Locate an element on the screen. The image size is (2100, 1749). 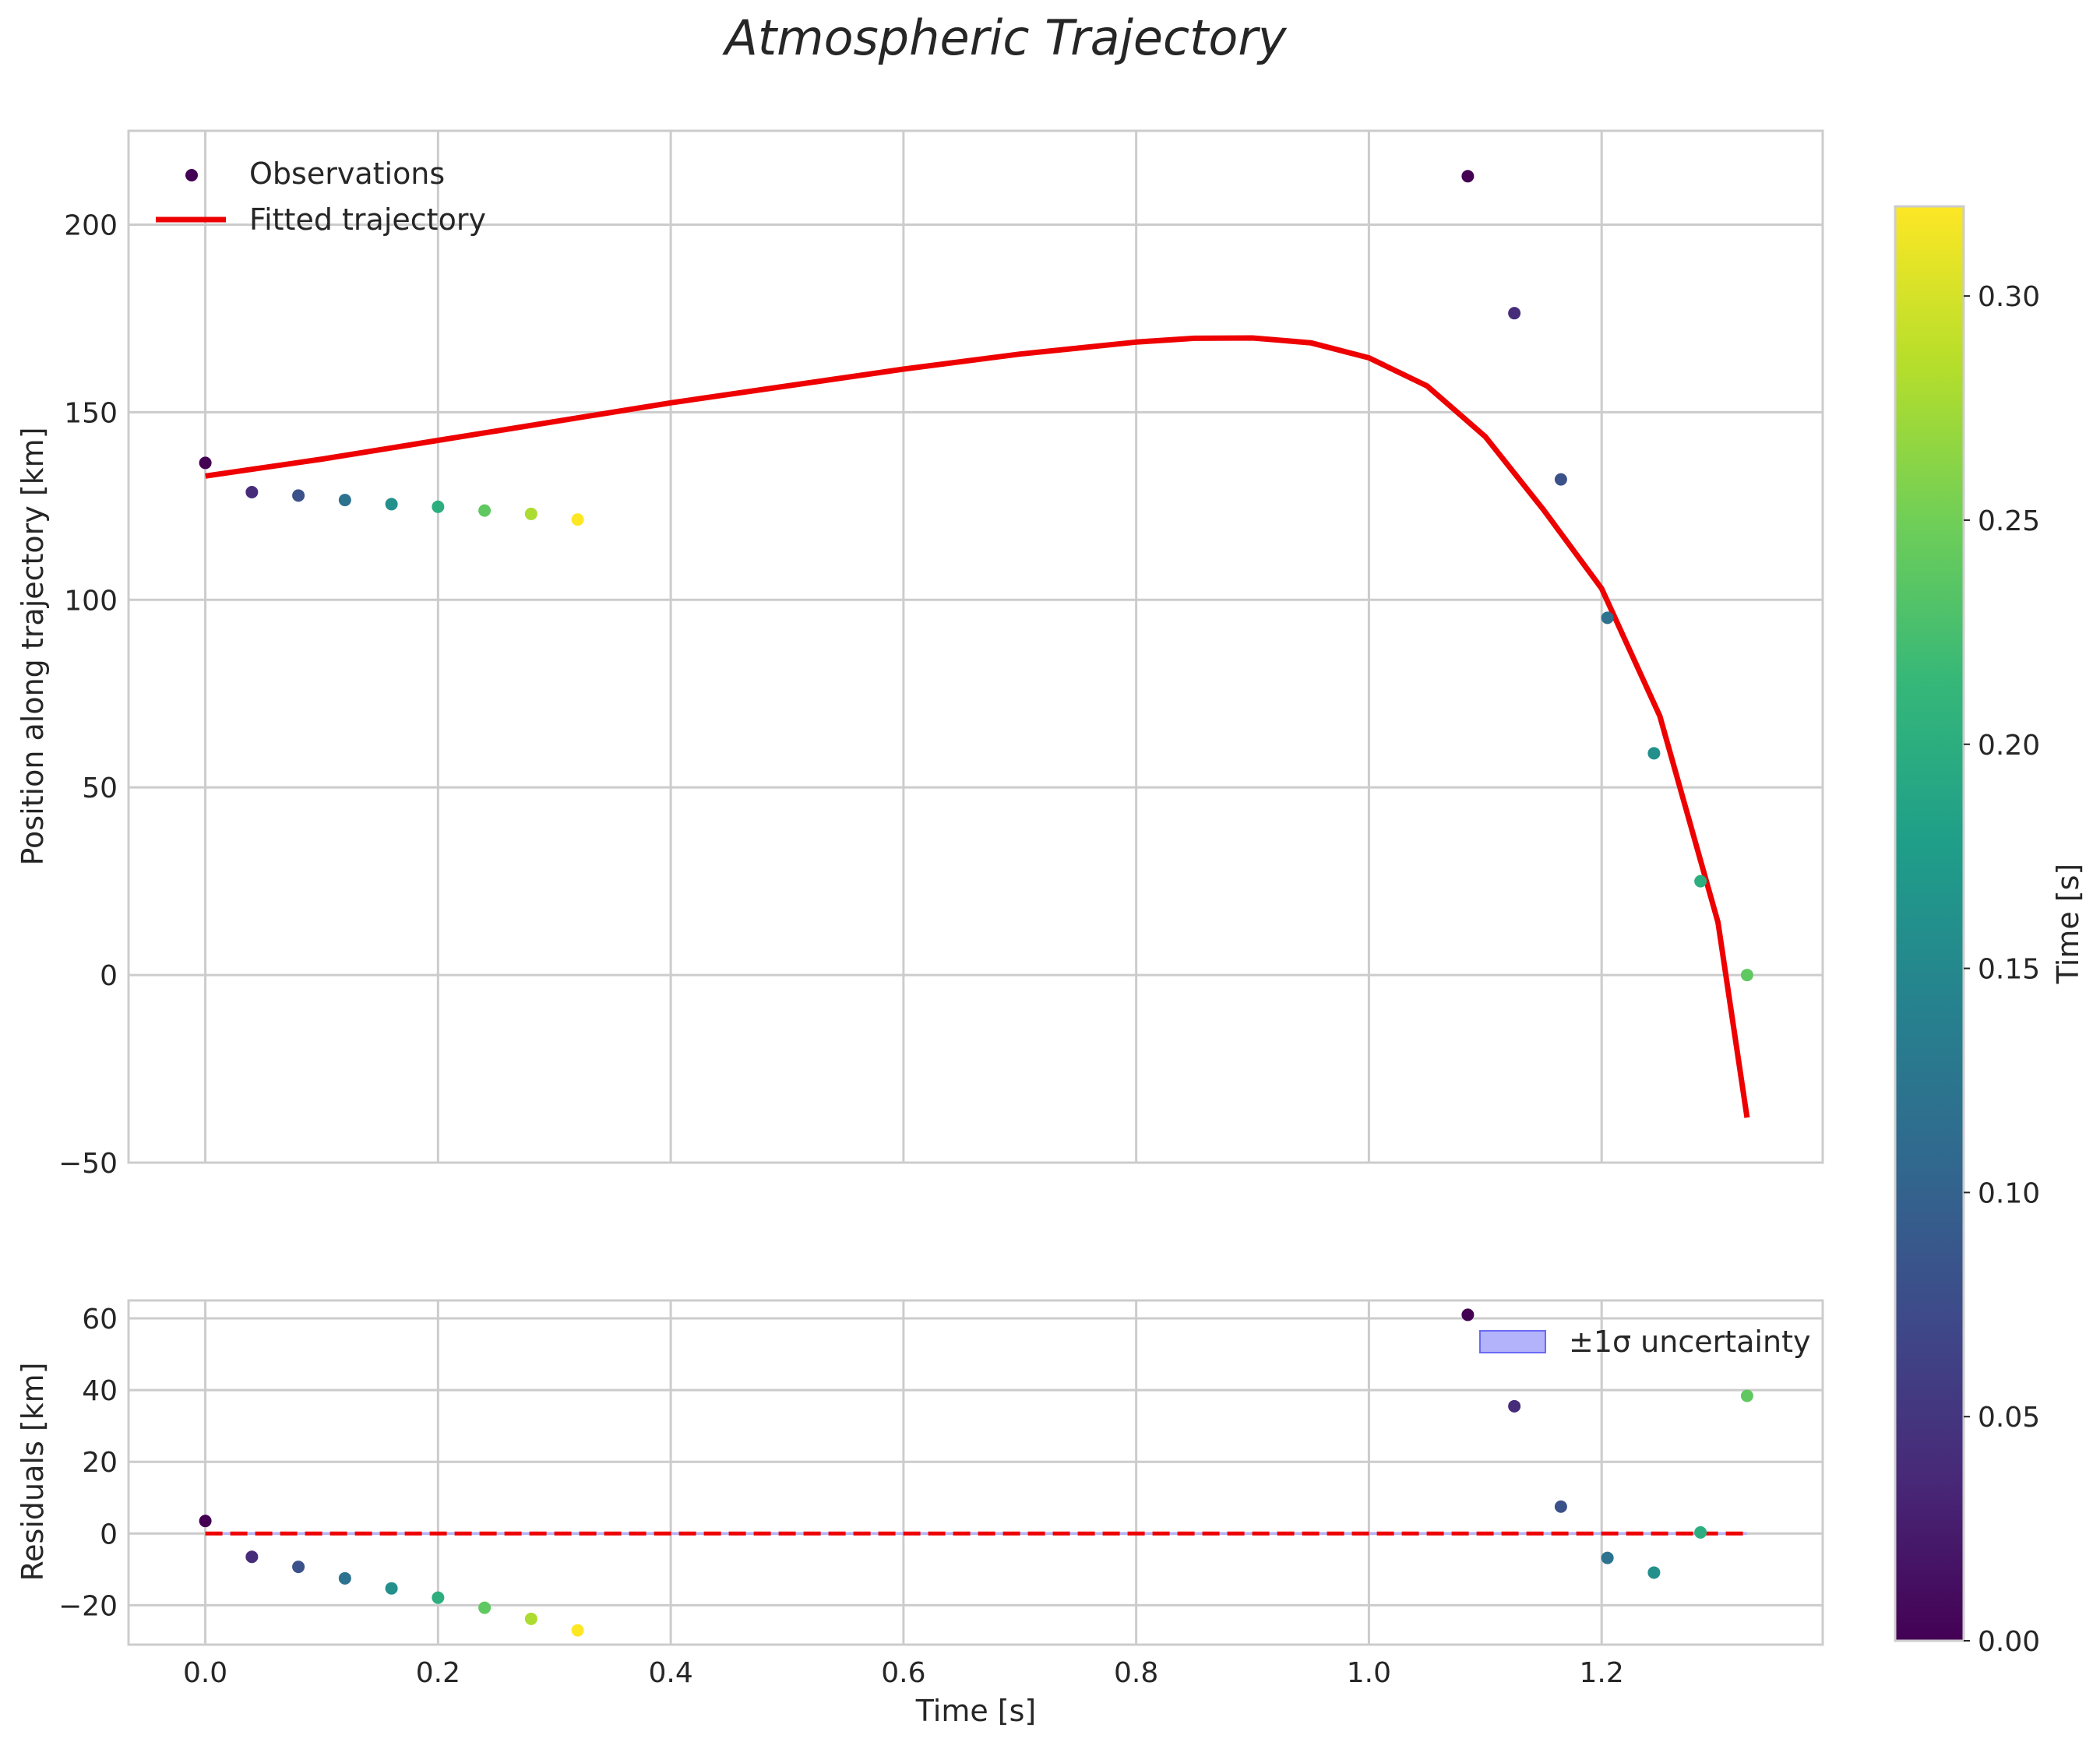
bottom-x-tick-label: 0.6 is located at coordinates (903, 1673).